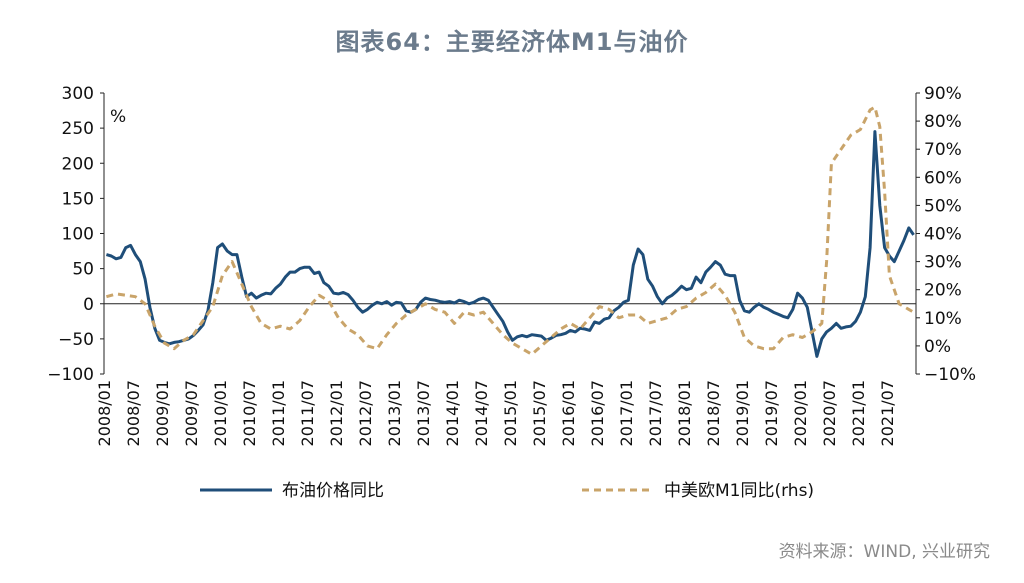 The height and width of the screenshot is (583, 1024). Describe the element at coordinates (568, 413) in the screenshot. I see `x-tick-label: 2016/01` at that location.